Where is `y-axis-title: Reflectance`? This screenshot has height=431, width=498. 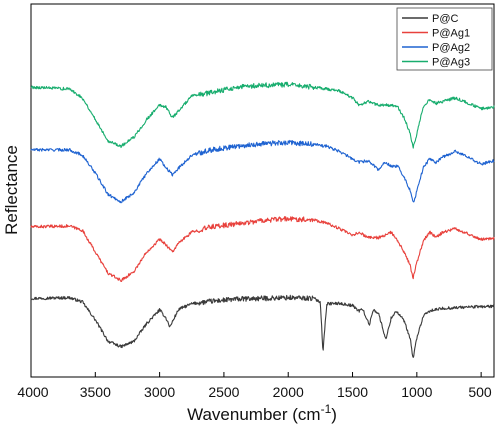
y-axis-title: Reflectance is located at coordinates (11, 190).